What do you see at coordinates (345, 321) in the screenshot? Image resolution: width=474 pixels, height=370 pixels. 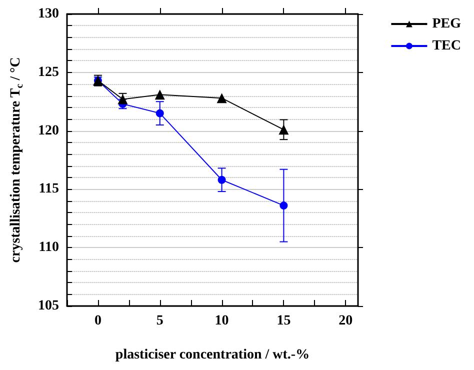 I see `x-tick-label: 20` at bounding box center [345, 321].